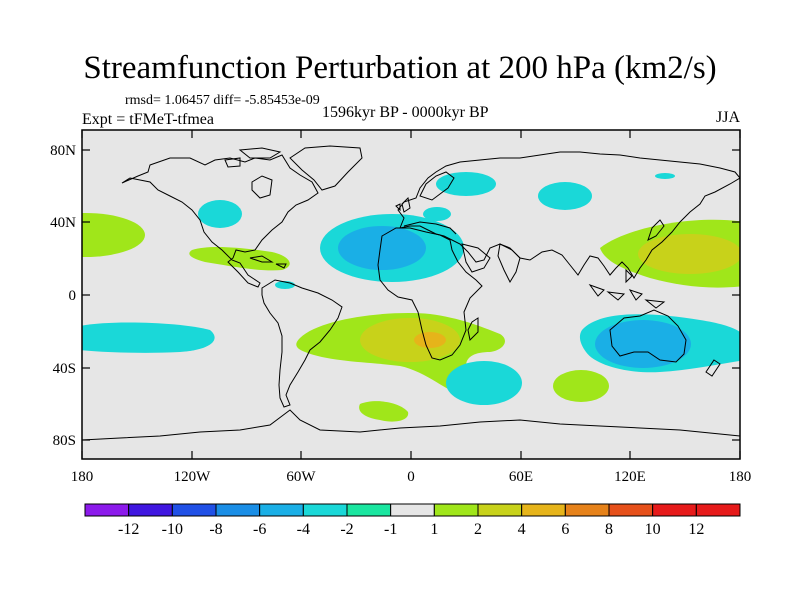 This screenshot has height=600, width=800. What do you see at coordinates (434, 529) in the screenshot?
I see `colorbar-label: 1` at bounding box center [434, 529].